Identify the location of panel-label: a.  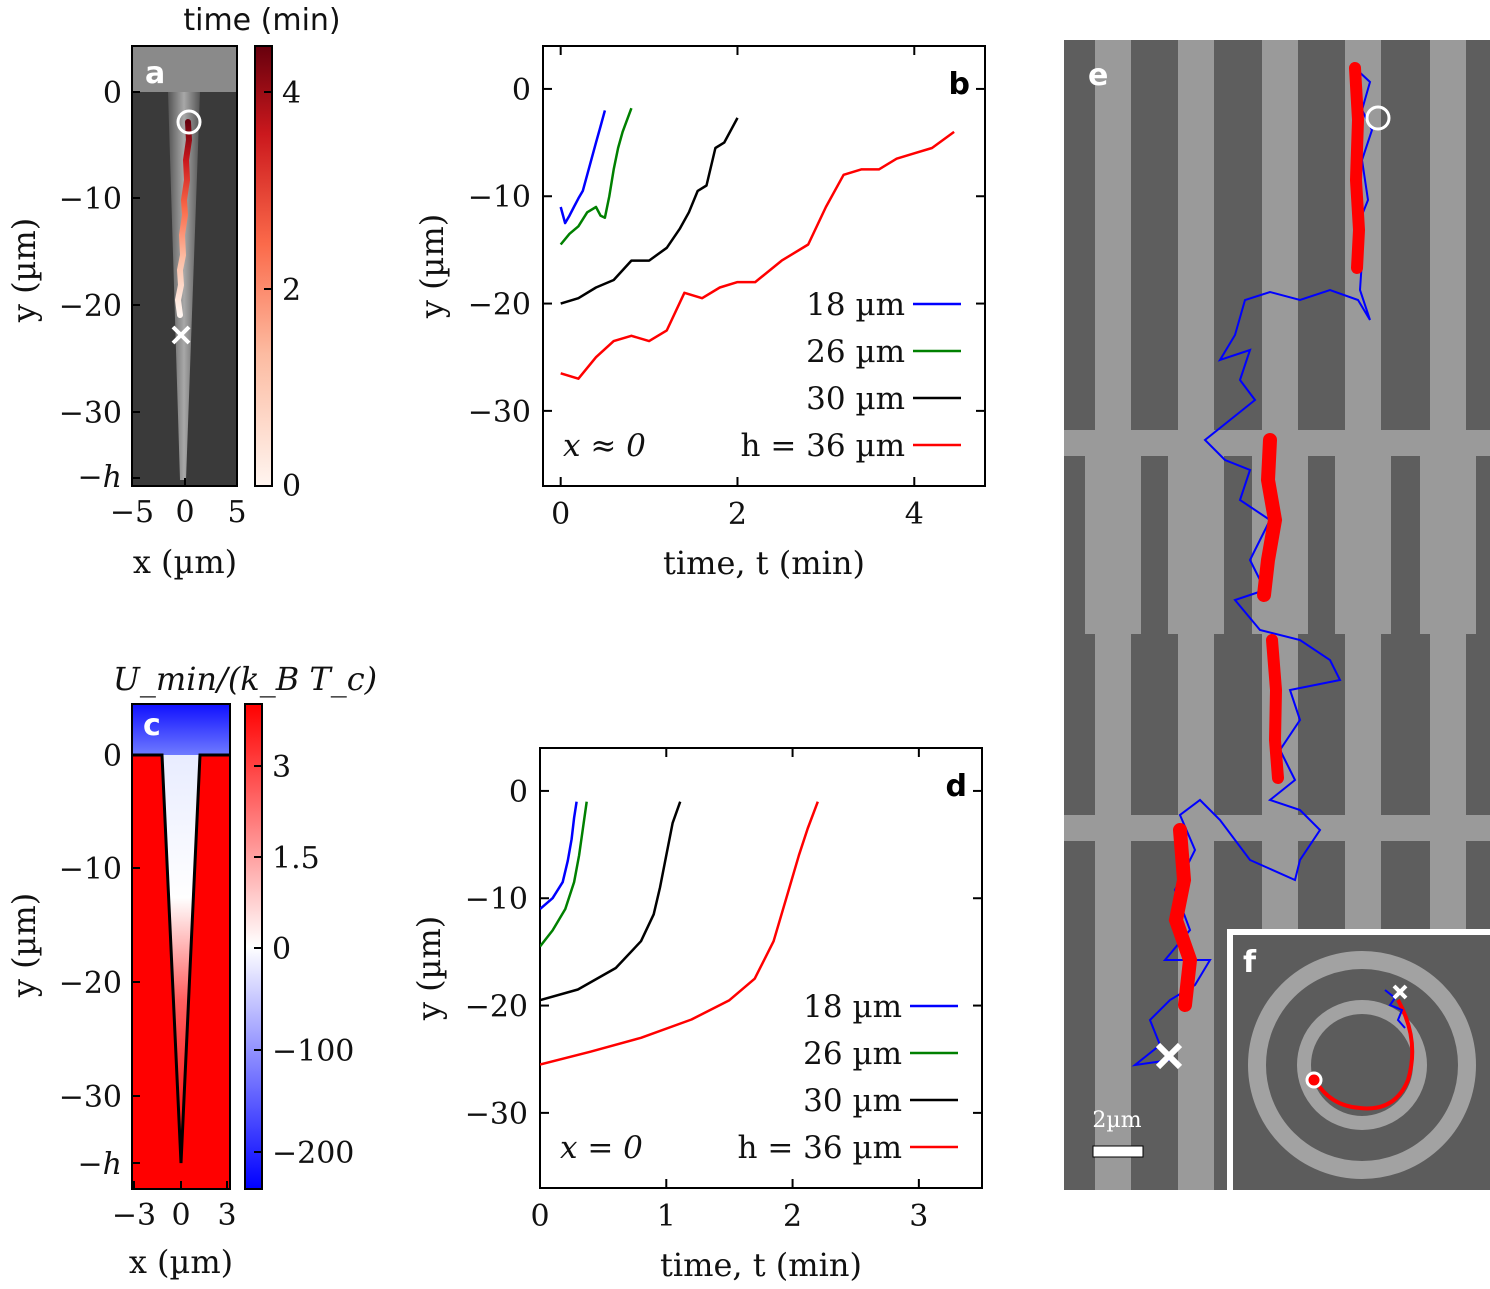
(155, 73).